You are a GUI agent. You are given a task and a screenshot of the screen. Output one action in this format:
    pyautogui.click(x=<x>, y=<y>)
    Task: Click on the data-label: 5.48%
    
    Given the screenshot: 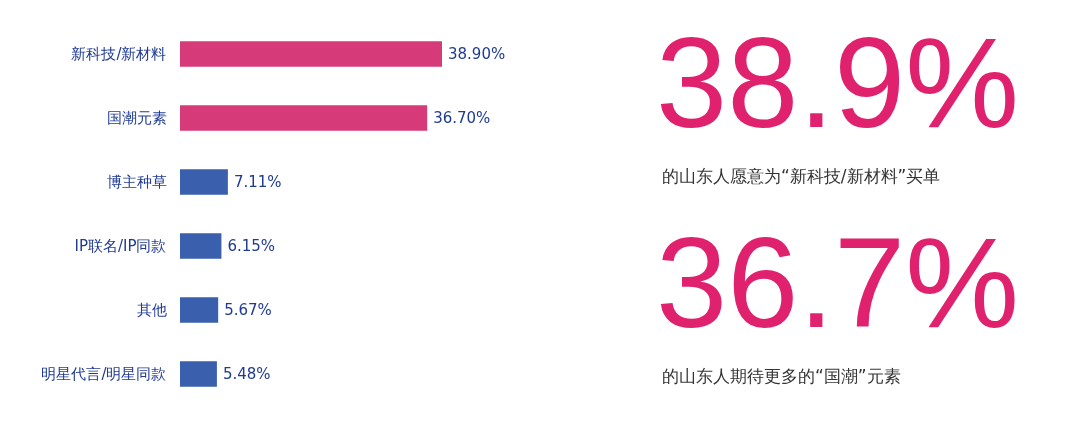 What is the action you would take?
    pyautogui.click(x=246, y=374)
    